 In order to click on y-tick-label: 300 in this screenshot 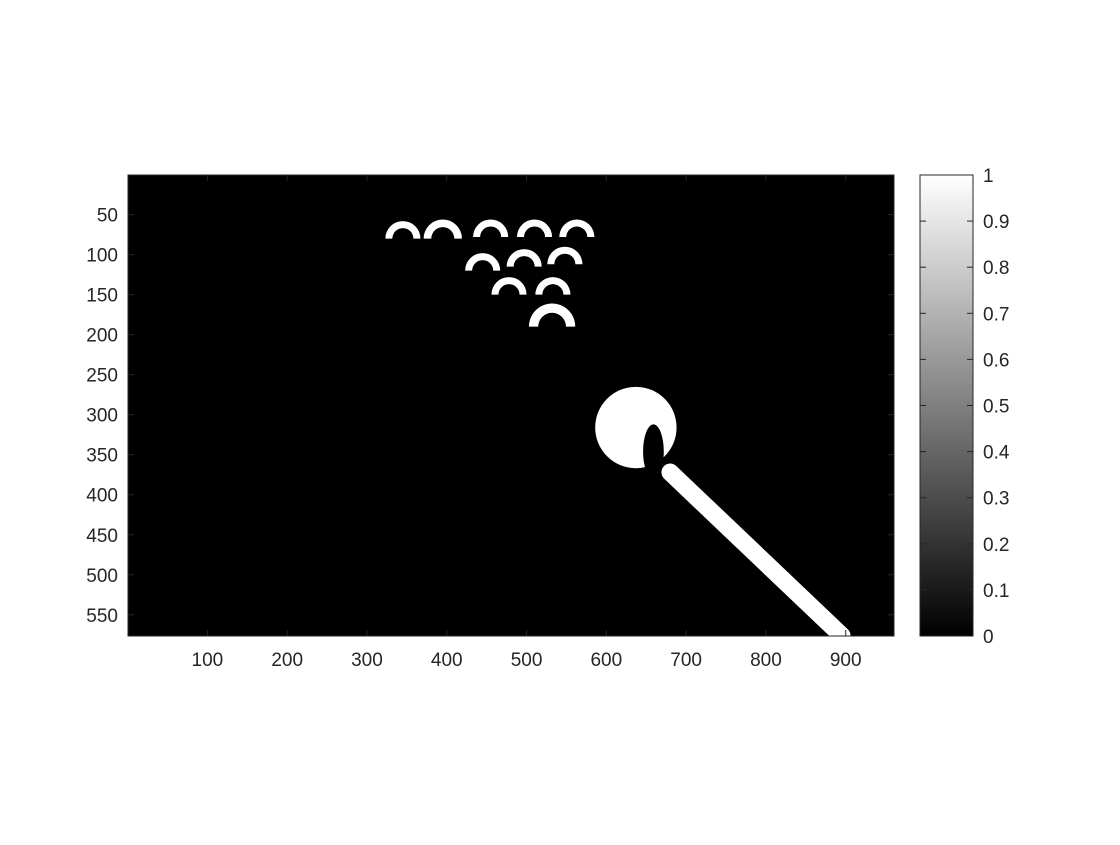, I will do `click(102, 416)`.